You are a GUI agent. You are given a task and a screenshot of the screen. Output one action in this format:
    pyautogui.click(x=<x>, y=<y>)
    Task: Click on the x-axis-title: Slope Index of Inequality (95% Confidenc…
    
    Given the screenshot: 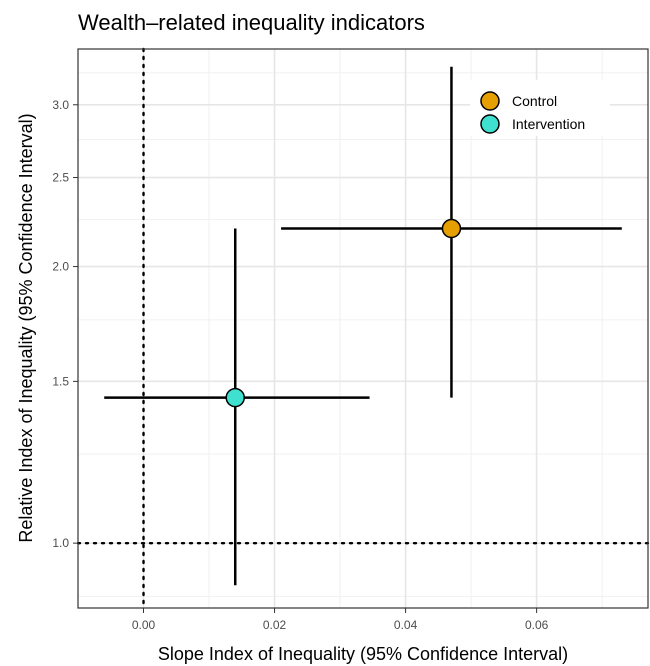 What is the action you would take?
    pyautogui.click(x=363, y=654)
    